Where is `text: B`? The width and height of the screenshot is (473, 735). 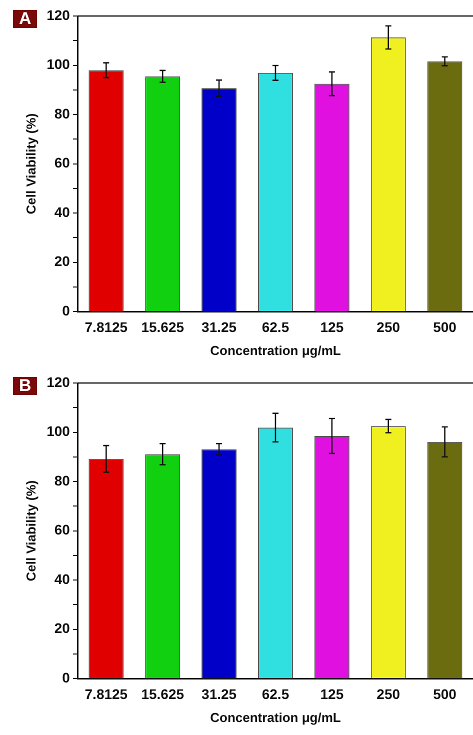
text: B is located at coordinates (25, 385).